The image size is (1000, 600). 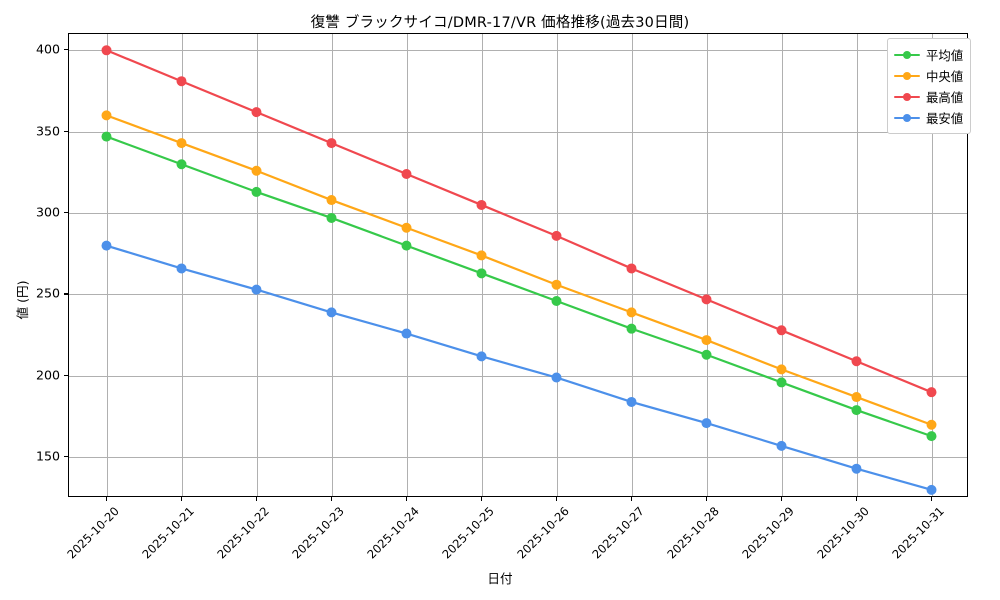 I want to click on legend-label: 最安値, so click(x=945, y=118).